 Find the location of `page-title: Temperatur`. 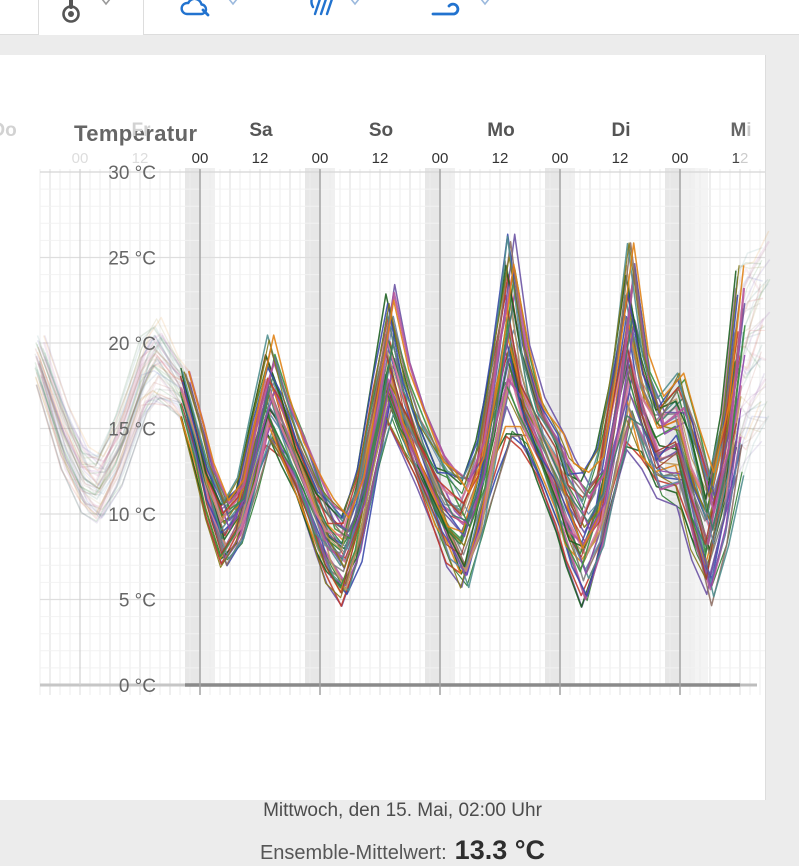

page-title: Temperatur is located at coordinates (136, 133).